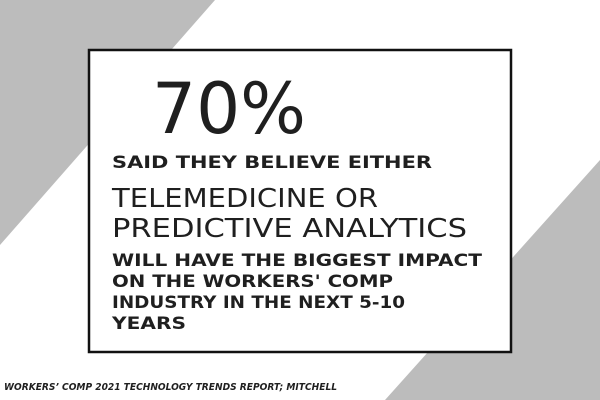  I want to click on conclusion-line: WILL HAVE THE BIGGEST IMPACT, so click(297, 261).